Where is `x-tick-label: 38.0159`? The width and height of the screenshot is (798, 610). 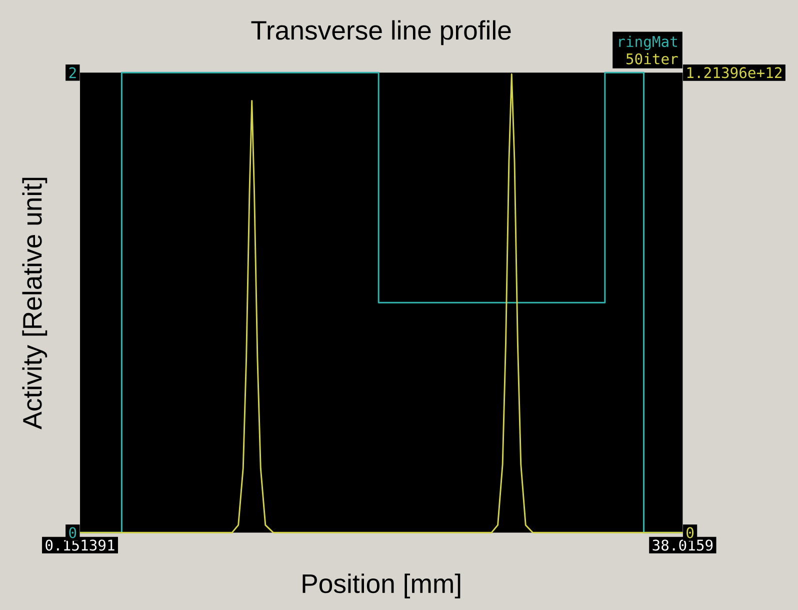 x-tick-label: 38.0159 is located at coordinates (682, 545).